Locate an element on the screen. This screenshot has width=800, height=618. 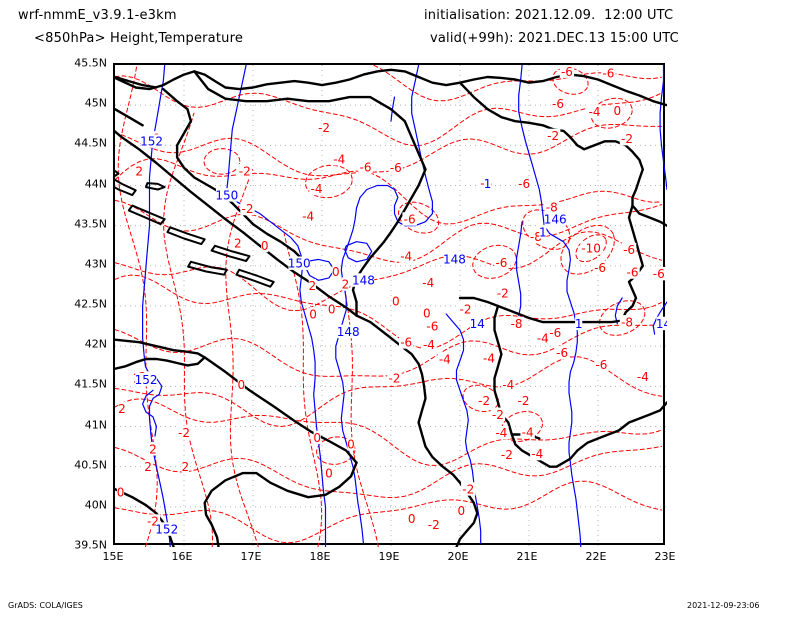
y-tick-label: 42N is located at coordinates (95, 344).